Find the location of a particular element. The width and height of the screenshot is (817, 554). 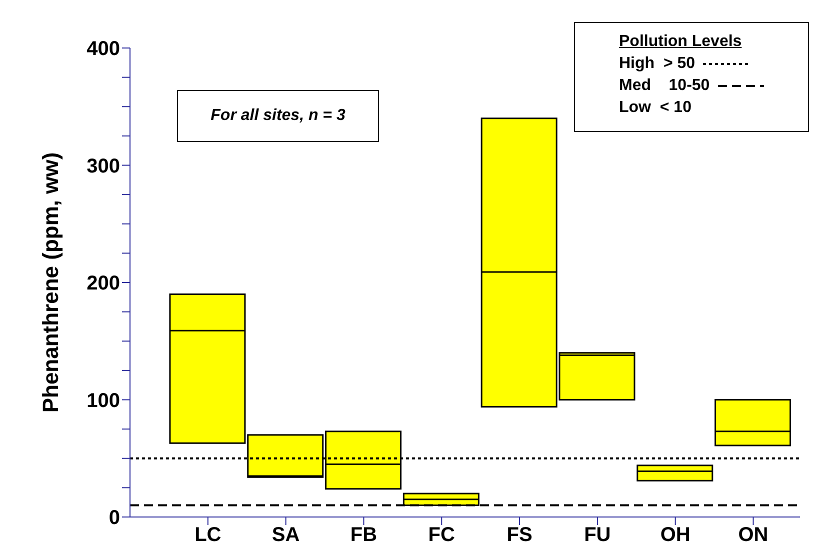

annotation: Low < 10 is located at coordinates (655, 108).